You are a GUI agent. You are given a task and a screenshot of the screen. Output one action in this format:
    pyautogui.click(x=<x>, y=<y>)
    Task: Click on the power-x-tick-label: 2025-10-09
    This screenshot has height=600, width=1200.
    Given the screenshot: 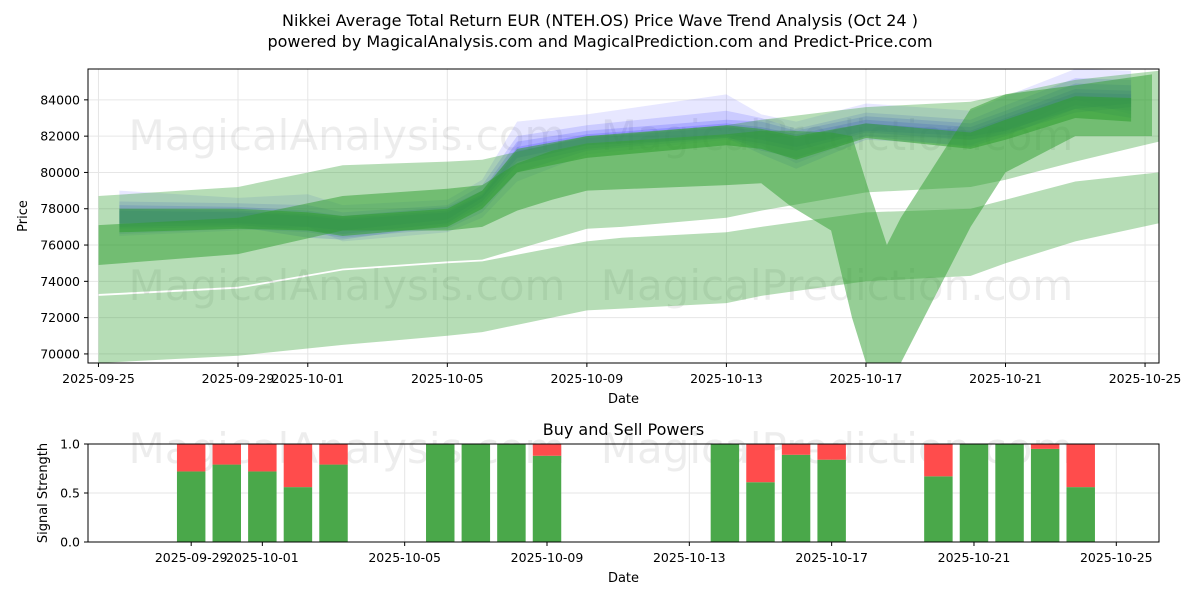 What is the action you would take?
    pyautogui.click(x=547, y=557)
    